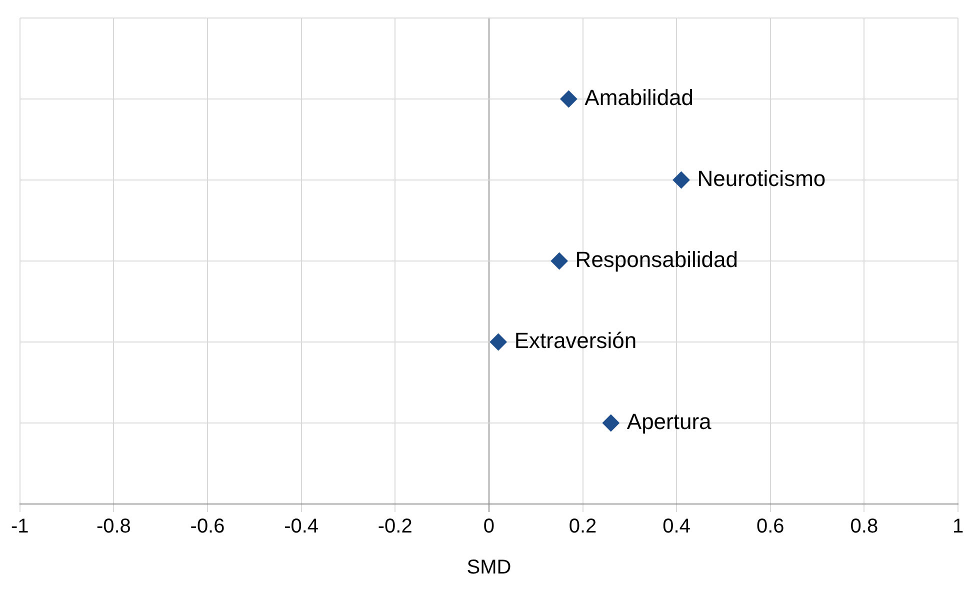 The width and height of the screenshot is (975, 592). Describe the element at coordinates (770, 527) in the screenshot. I see `x-tick-label: 0.6` at that location.